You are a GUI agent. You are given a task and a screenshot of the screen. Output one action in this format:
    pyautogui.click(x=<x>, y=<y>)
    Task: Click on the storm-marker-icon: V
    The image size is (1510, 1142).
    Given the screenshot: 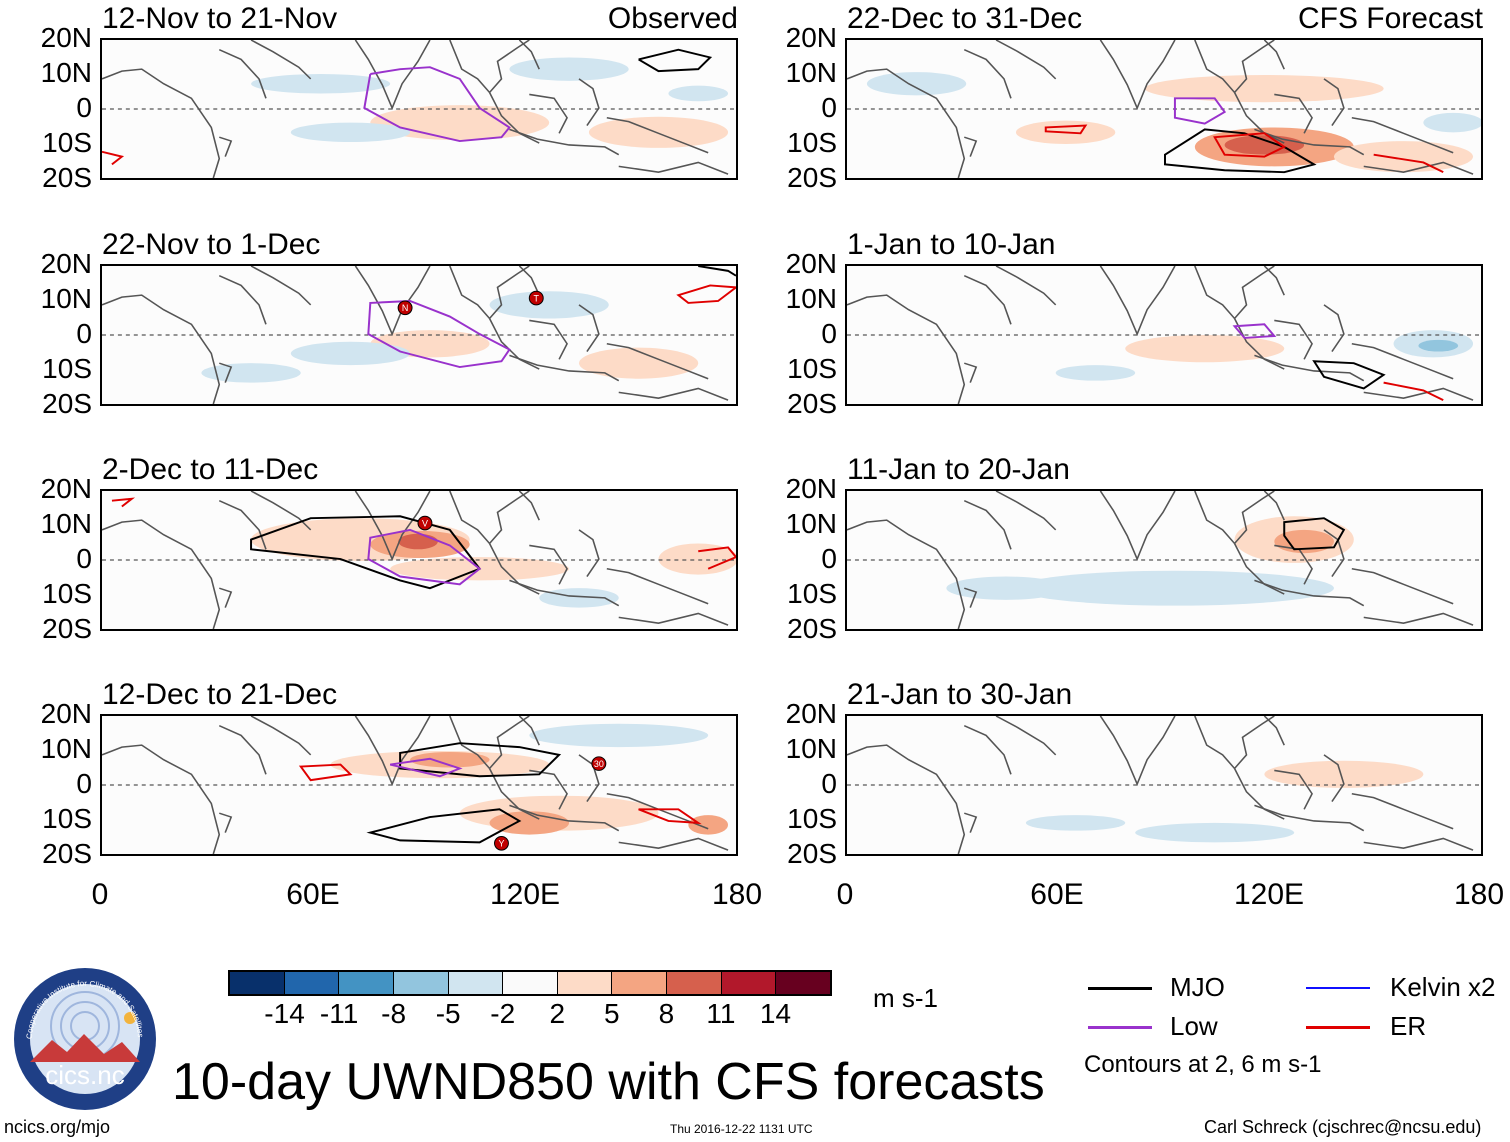 What is the action you would take?
    pyautogui.click(x=425, y=523)
    